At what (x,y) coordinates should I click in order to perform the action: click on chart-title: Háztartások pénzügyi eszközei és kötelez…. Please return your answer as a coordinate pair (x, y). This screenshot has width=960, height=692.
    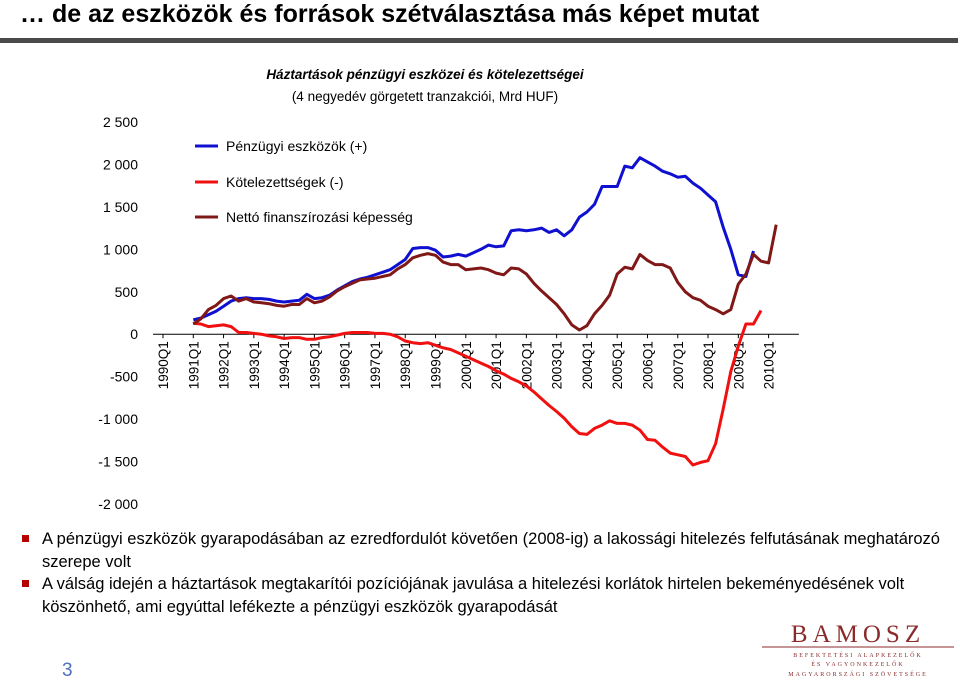
    Looking at the image, I should click on (425, 74).